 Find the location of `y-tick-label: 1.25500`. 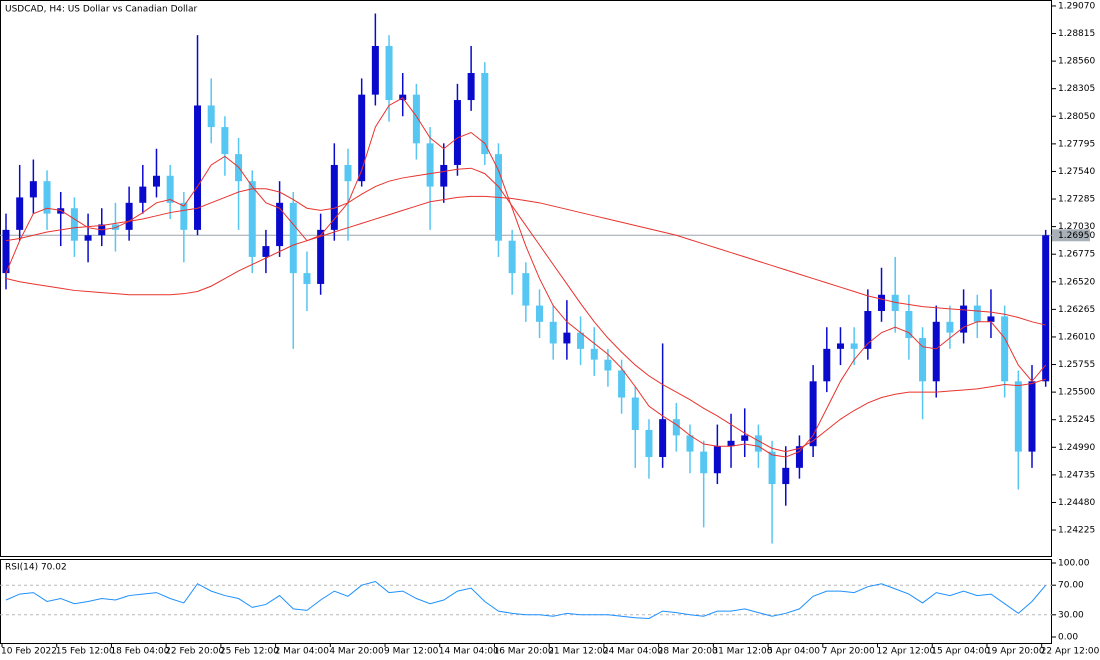

y-tick-label: 1.25500 is located at coordinates (1076, 393).